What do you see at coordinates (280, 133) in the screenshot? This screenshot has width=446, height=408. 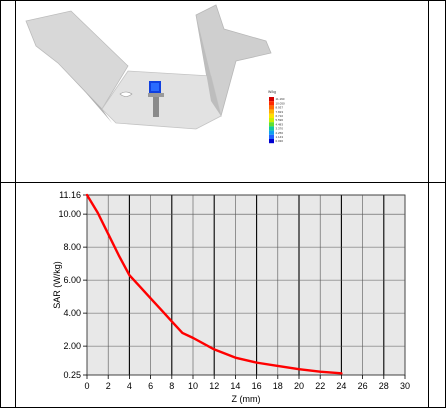 I see `legend-value: 2.256` at bounding box center [280, 133].